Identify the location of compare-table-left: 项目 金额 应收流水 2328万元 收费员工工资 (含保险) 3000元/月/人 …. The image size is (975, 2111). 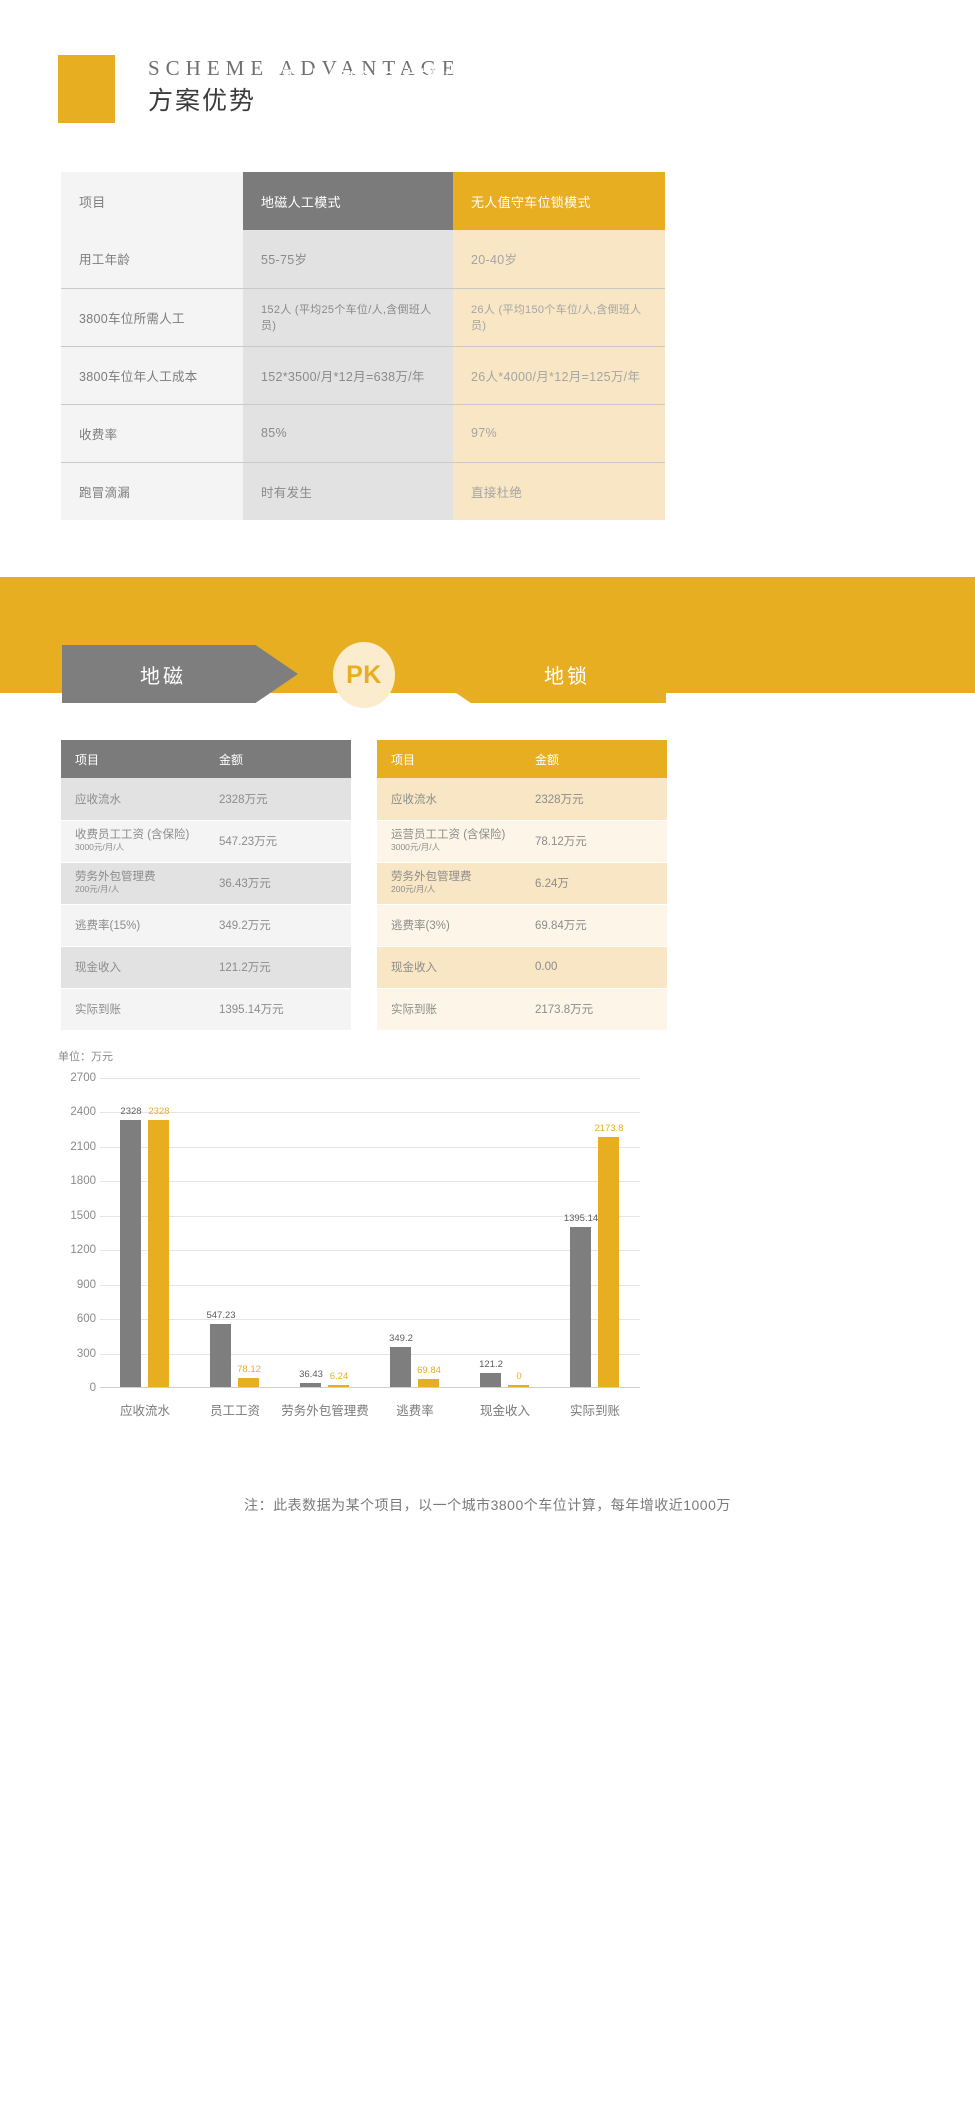
(206, 885).